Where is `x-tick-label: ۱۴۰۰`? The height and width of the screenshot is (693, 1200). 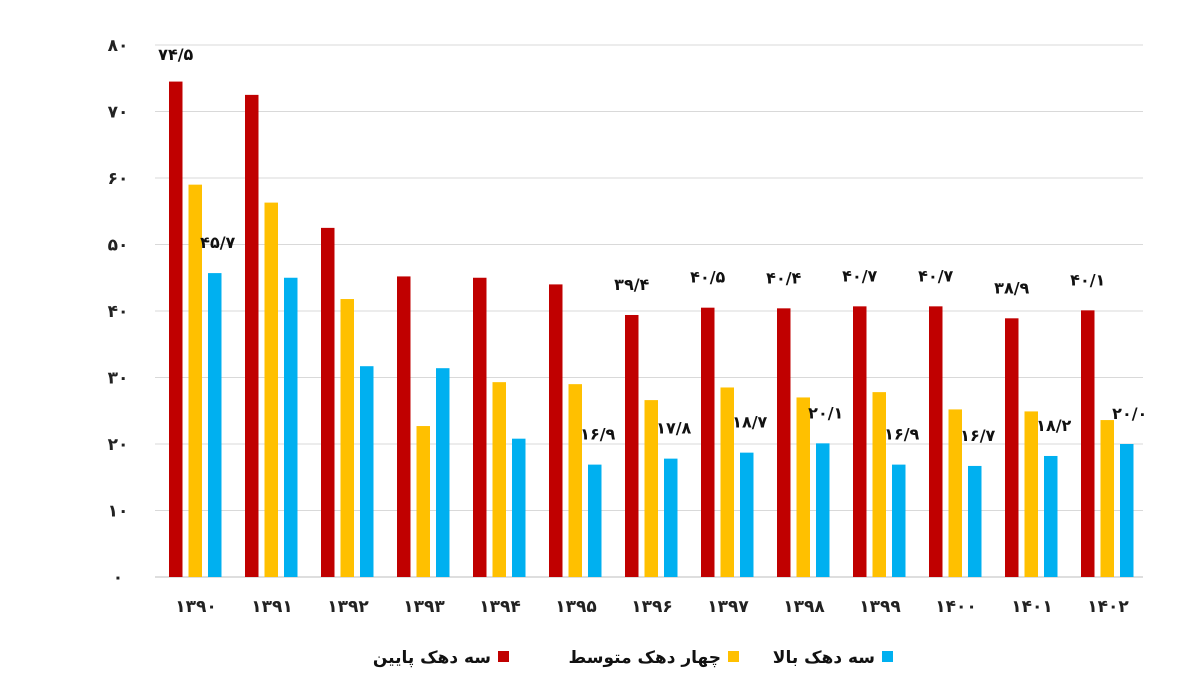 x-tick-label: ۱۴۰۰ is located at coordinates (956, 607).